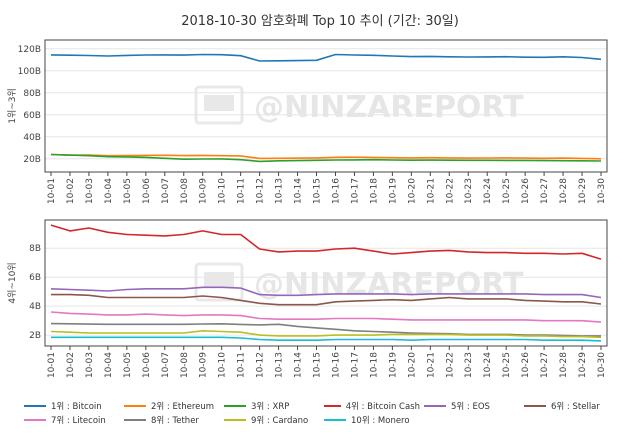  What do you see at coordinates (280, 421) in the screenshot?
I see `legend-label: 9위 : Cardano` at bounding box center [280, 421].